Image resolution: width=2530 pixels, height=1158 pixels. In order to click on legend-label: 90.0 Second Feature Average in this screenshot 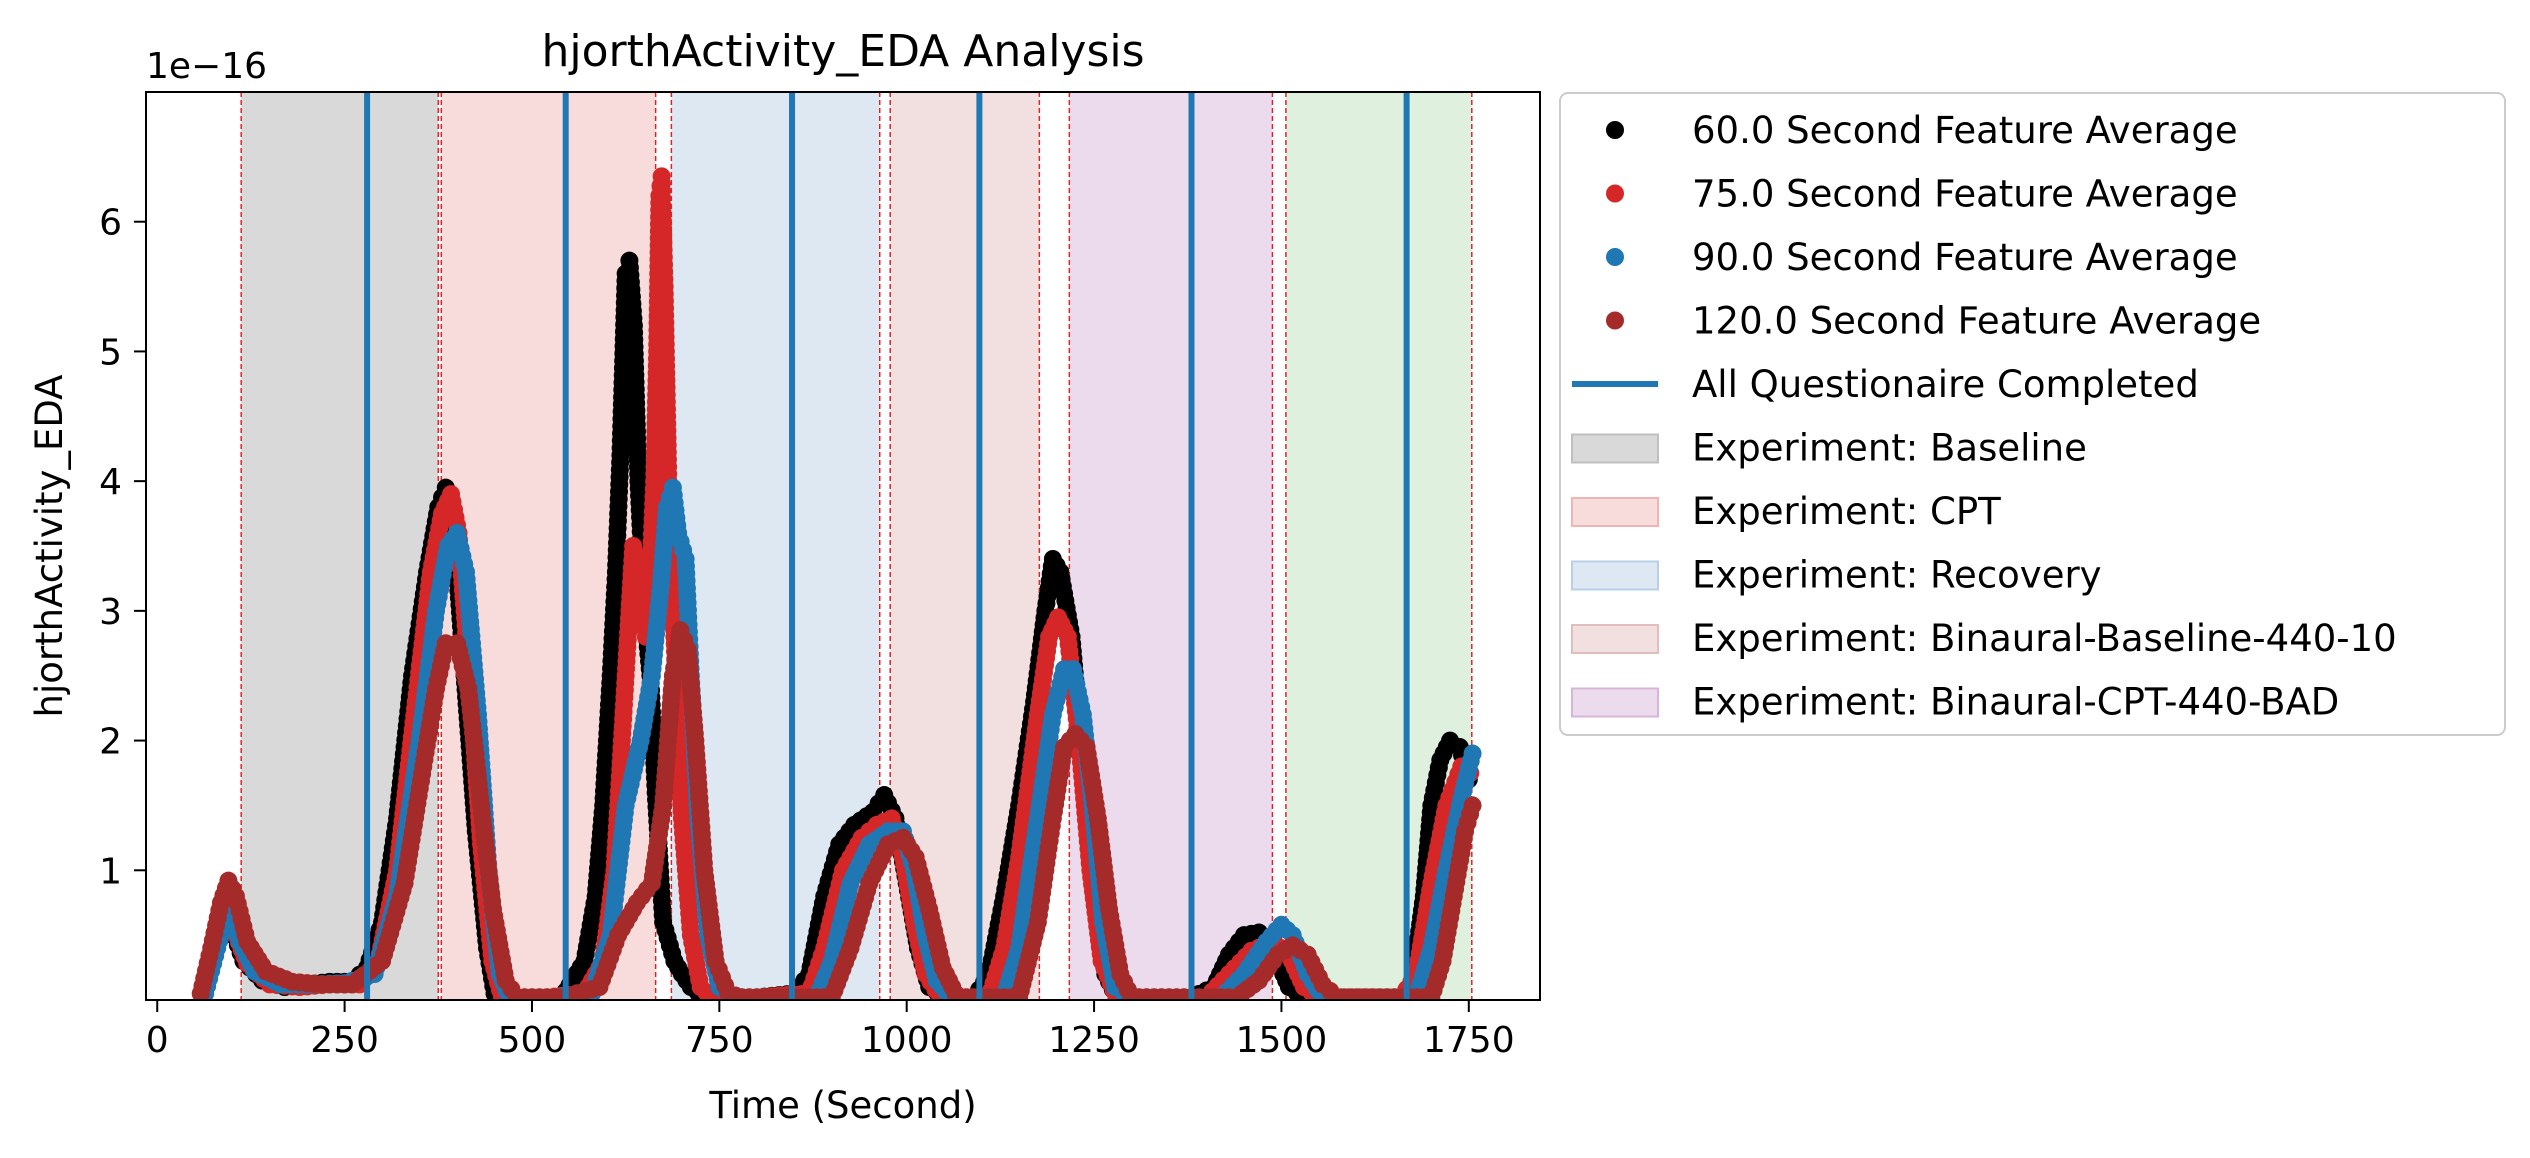, I will do `click(1965, 257)`.